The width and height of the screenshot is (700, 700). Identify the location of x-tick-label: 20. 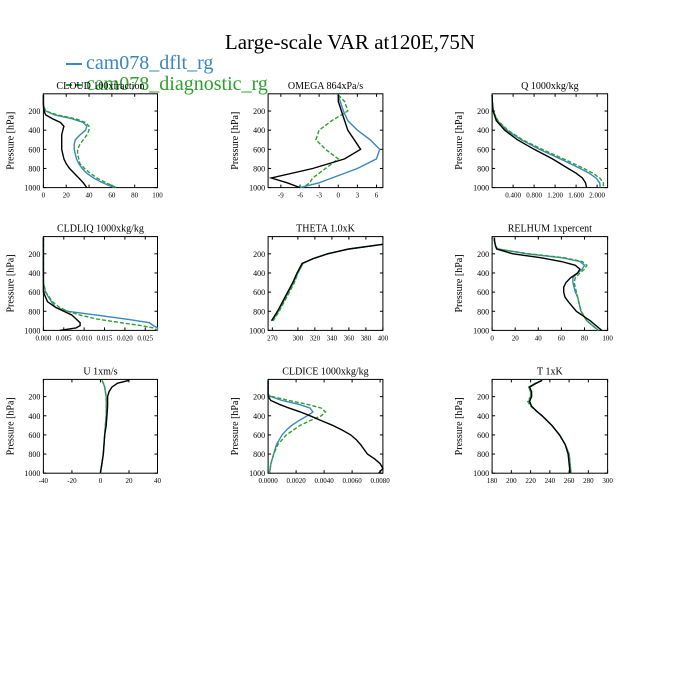
(129, 481).